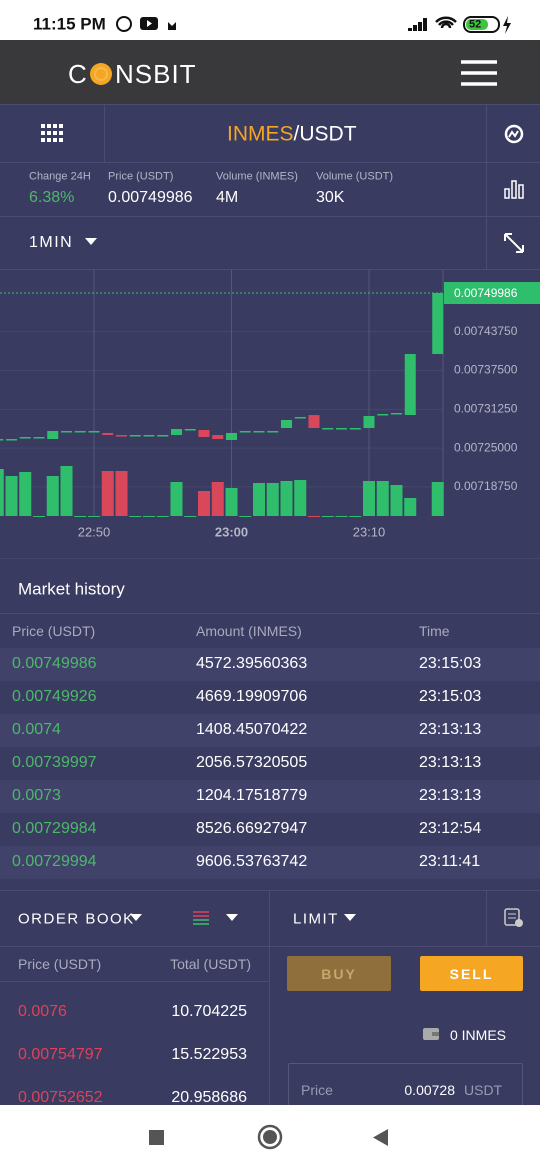 Image resolution: width=540 pixels, height=1170 pixels. Describe the element at coordinates (270, 1138) in the screenshot. I see `nav-buttons` at that location.